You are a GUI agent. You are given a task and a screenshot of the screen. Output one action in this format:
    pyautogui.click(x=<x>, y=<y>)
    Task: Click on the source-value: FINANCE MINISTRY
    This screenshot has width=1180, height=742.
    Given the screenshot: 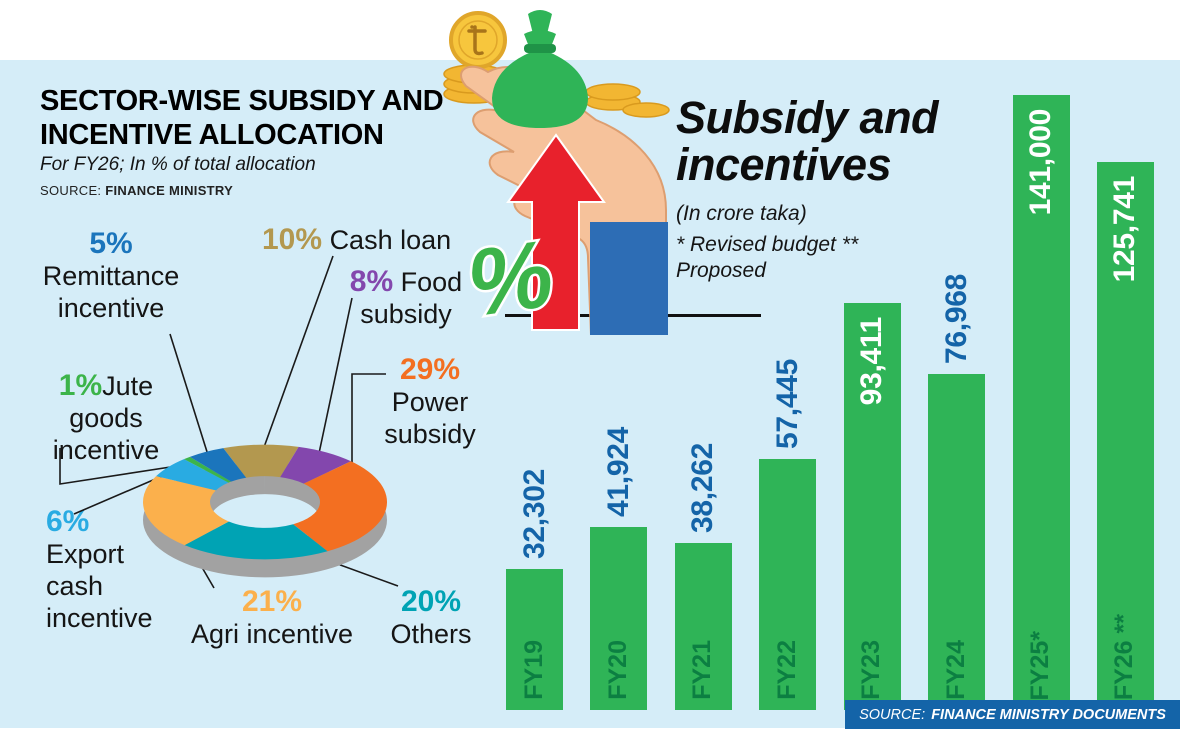 What is the action you would take?
    pyautogui.click(x=169, y=190)
    